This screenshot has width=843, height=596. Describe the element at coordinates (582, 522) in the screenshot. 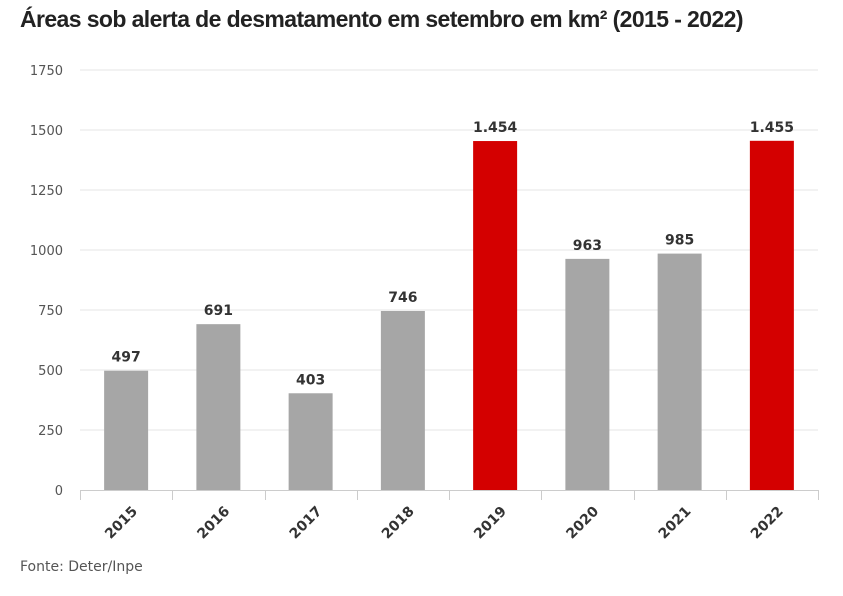

I see `x-tick-label-2020: 2020` at that location.